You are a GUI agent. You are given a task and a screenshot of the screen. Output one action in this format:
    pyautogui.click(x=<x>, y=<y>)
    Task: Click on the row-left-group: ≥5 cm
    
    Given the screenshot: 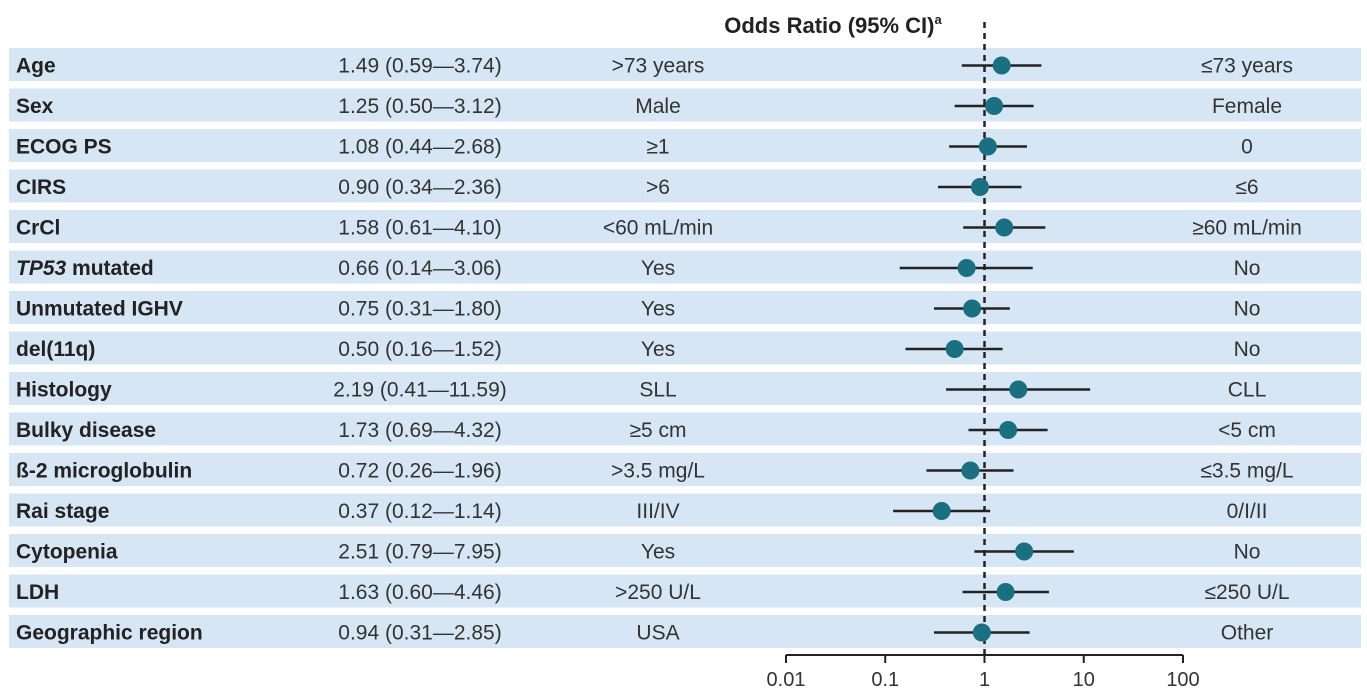 What is the action you would take?
    pyautogui.click(x=657, y=430)
    